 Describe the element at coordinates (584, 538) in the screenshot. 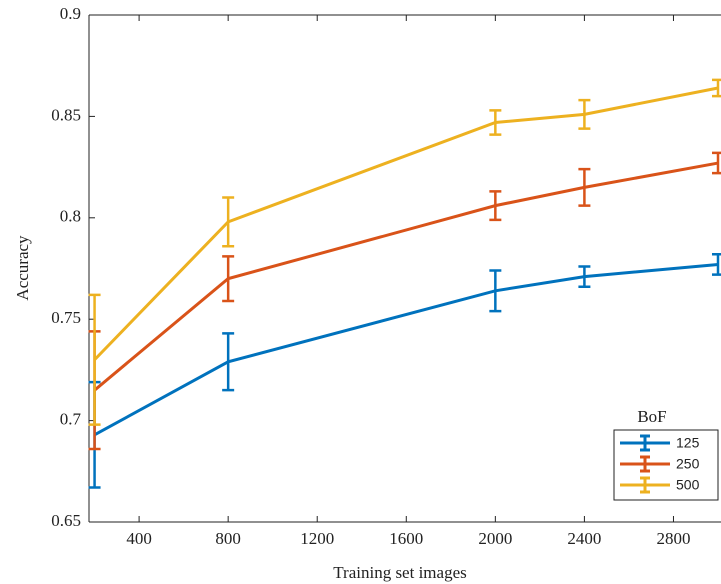

I see `x-tick-label: 2400` at that location.